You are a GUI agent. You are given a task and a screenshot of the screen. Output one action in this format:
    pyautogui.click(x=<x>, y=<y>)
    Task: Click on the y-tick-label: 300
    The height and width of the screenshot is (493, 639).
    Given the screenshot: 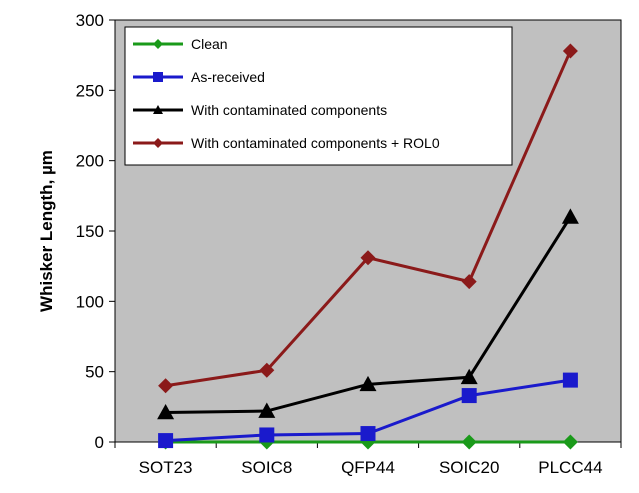 What is the action you would take?
    pyautogui.click(x=90, y=20)
    